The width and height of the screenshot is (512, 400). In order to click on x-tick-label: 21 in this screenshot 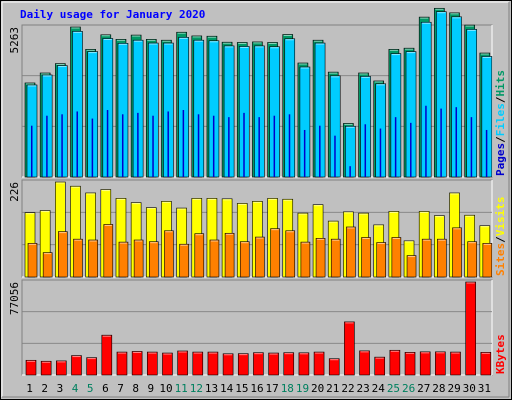, I will do `click(332, 388)`.